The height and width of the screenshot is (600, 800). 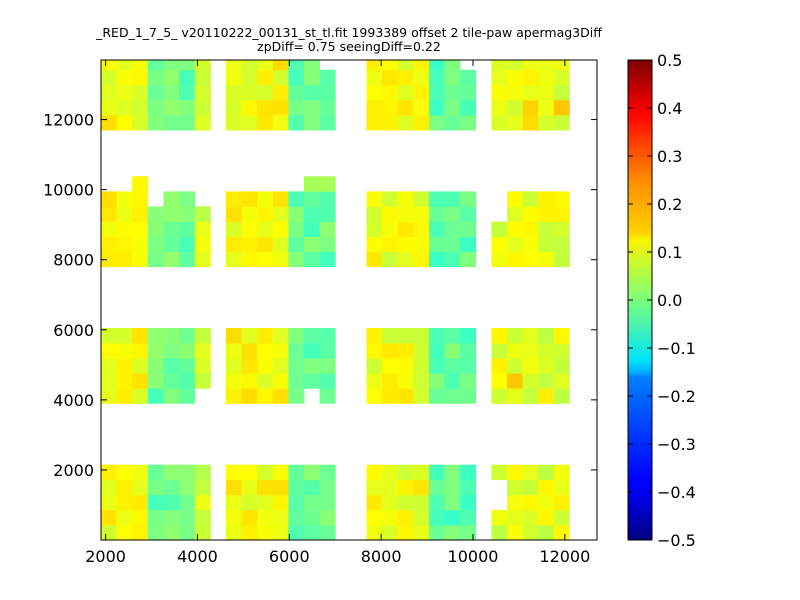 I want to click on colorbar-tick-label: −0.1, so click(x=676, y=348).